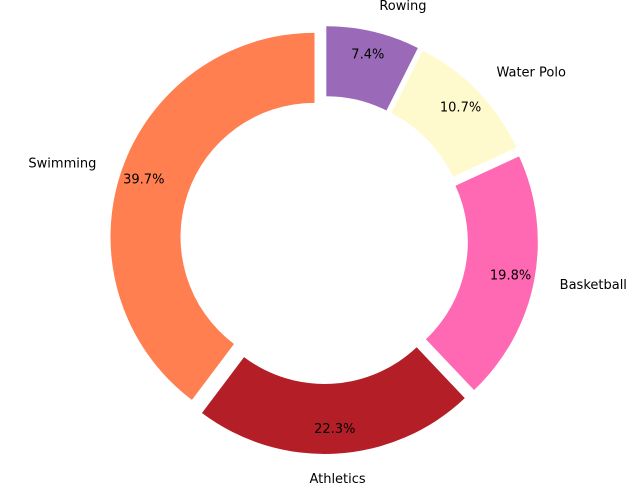 The width and height of the screenshot is (634, 492). Describe the element at coordinates (510, 275) in the screenshot. I see `pct-label-basketball: 19.8%` at that location.